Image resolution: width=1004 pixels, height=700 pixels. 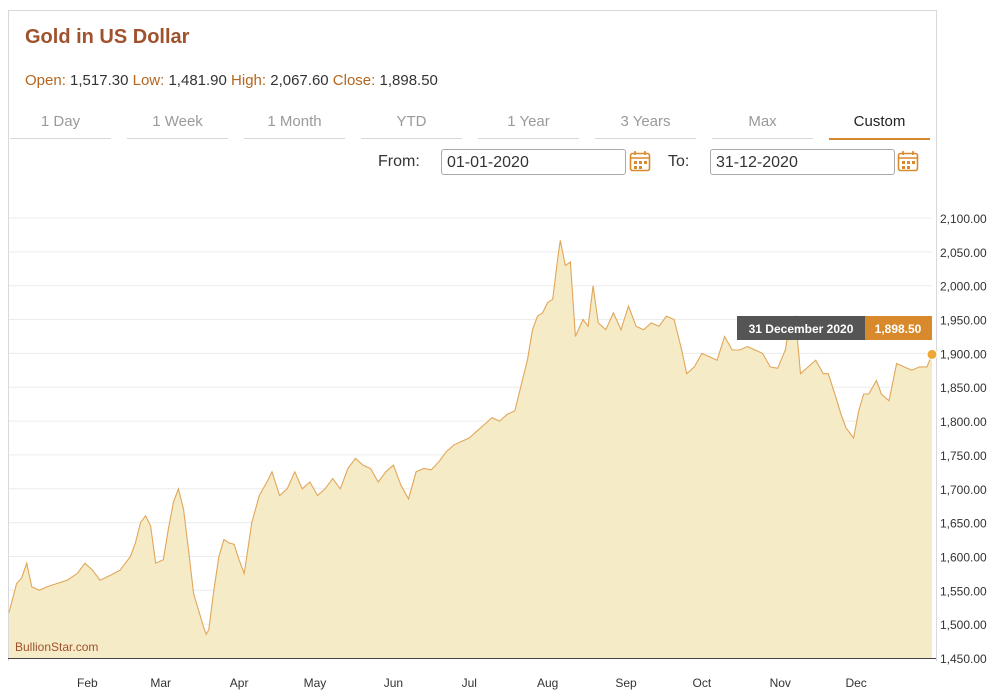 I want to click on chart-title: Gold in US Dollar, so click(x=107, y=37).